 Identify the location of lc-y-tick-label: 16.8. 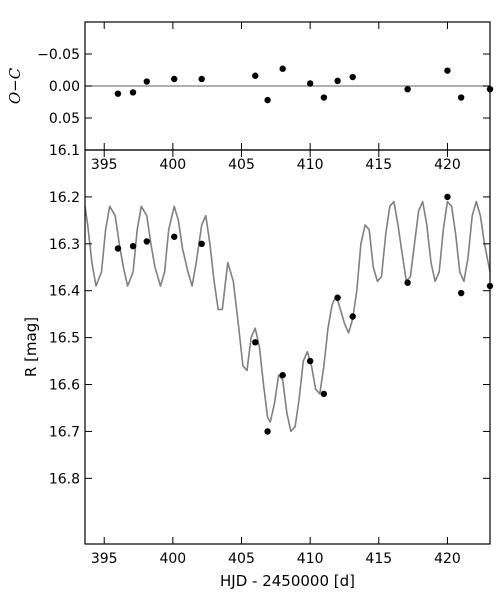
(64, 479).